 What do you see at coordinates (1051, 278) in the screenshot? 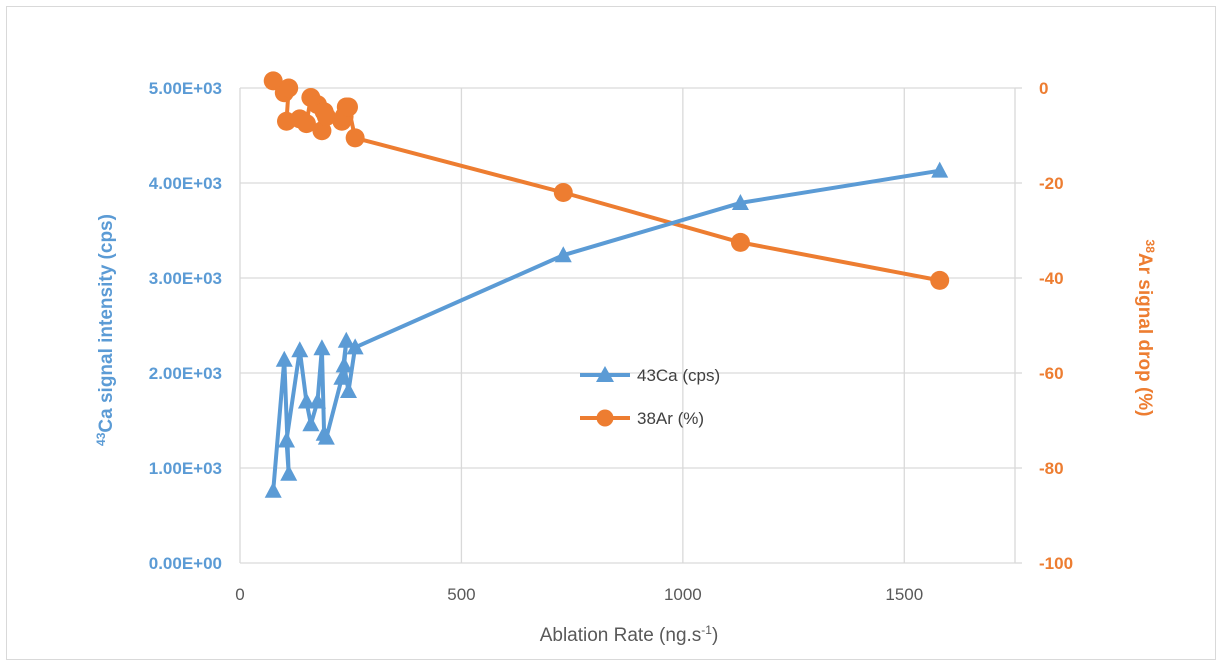
I see `y-right-tick-label: -40` at bounding box center [1051, 278].